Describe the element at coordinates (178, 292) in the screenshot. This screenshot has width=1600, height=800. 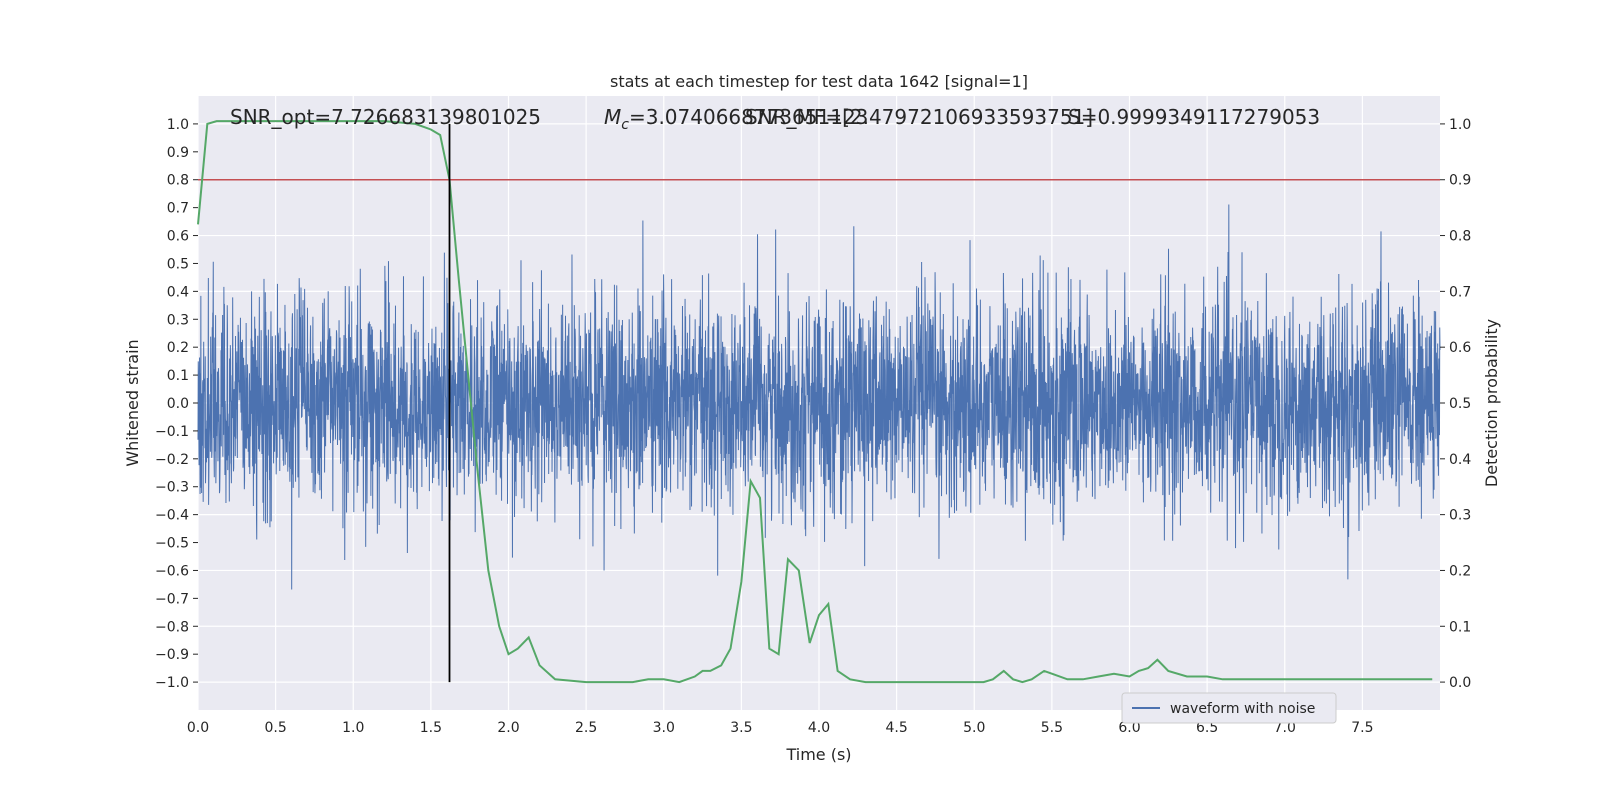
I see `y-tick-label: 0.4` at that location.